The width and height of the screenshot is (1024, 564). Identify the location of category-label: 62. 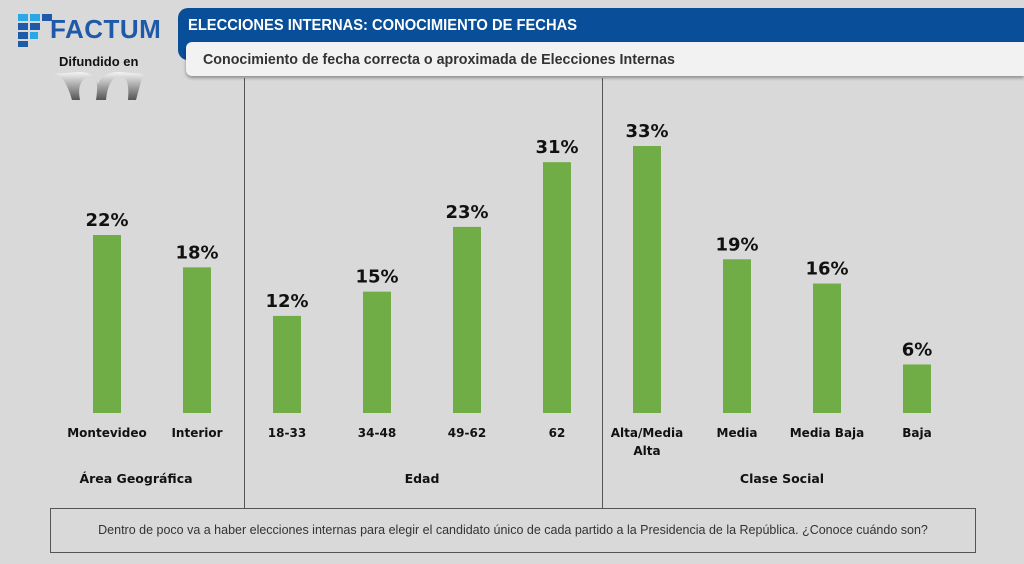
(557, 433).